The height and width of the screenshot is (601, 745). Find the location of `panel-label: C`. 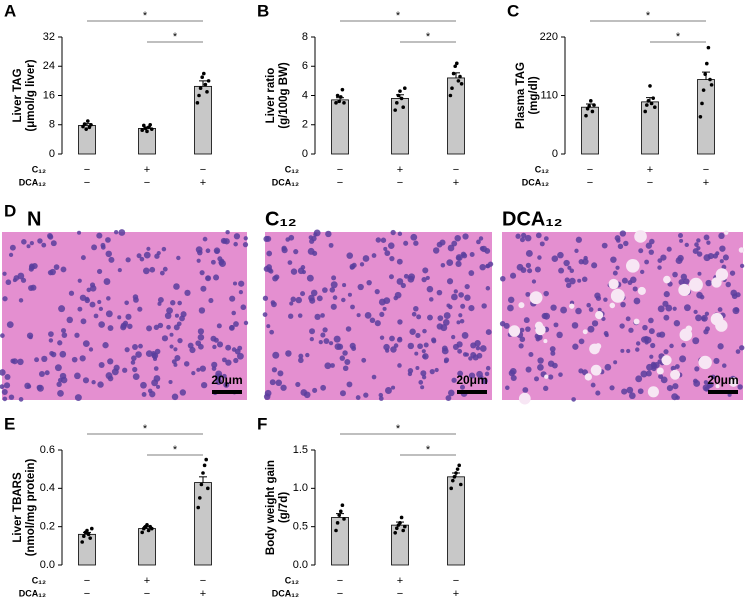

panel-label: C is located at coordinates (513, 10).